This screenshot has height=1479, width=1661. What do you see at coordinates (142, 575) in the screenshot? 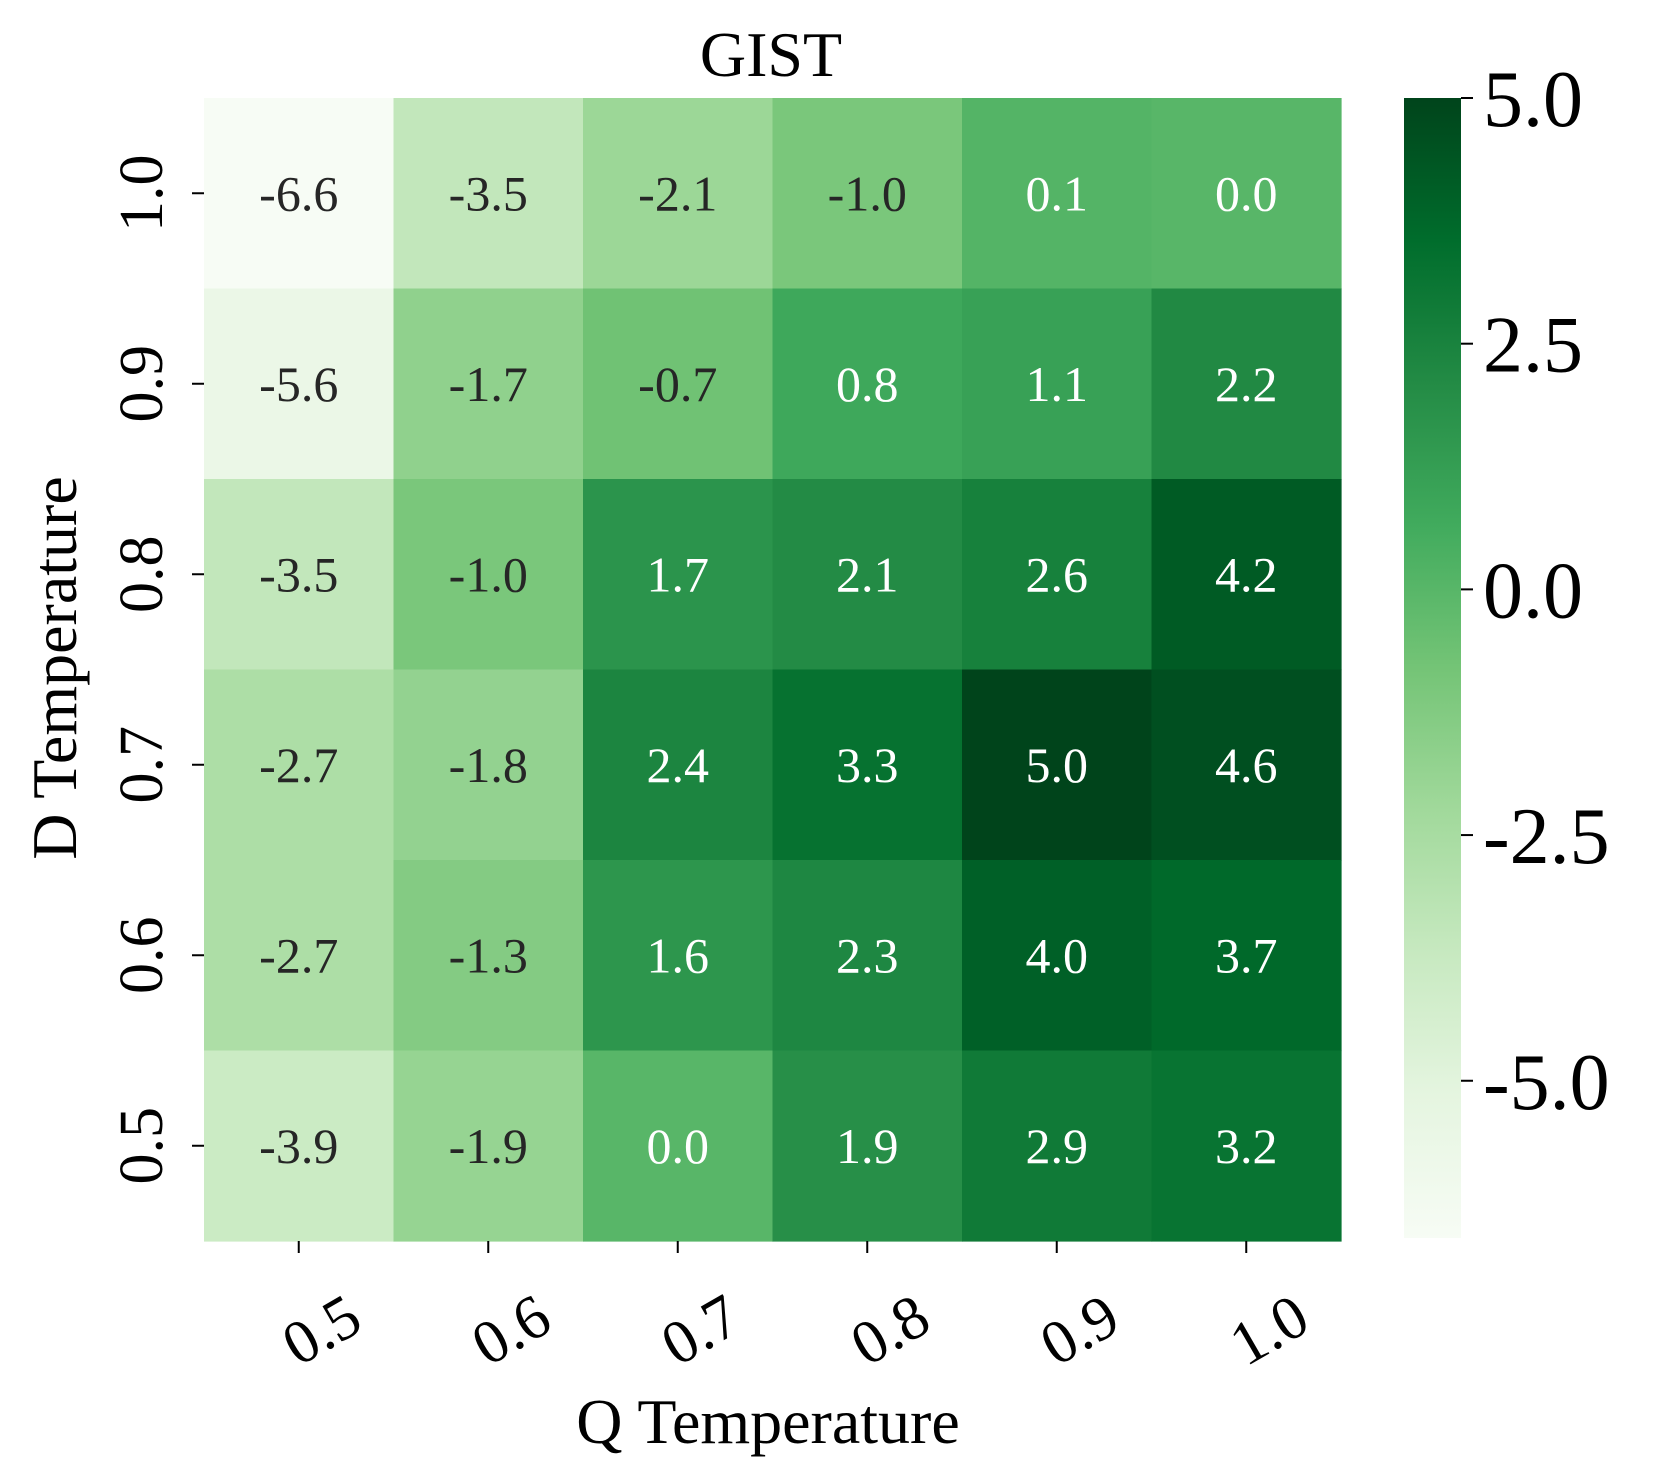
I see `y-tick-label: 0.8` at bounding box center [142, 575].